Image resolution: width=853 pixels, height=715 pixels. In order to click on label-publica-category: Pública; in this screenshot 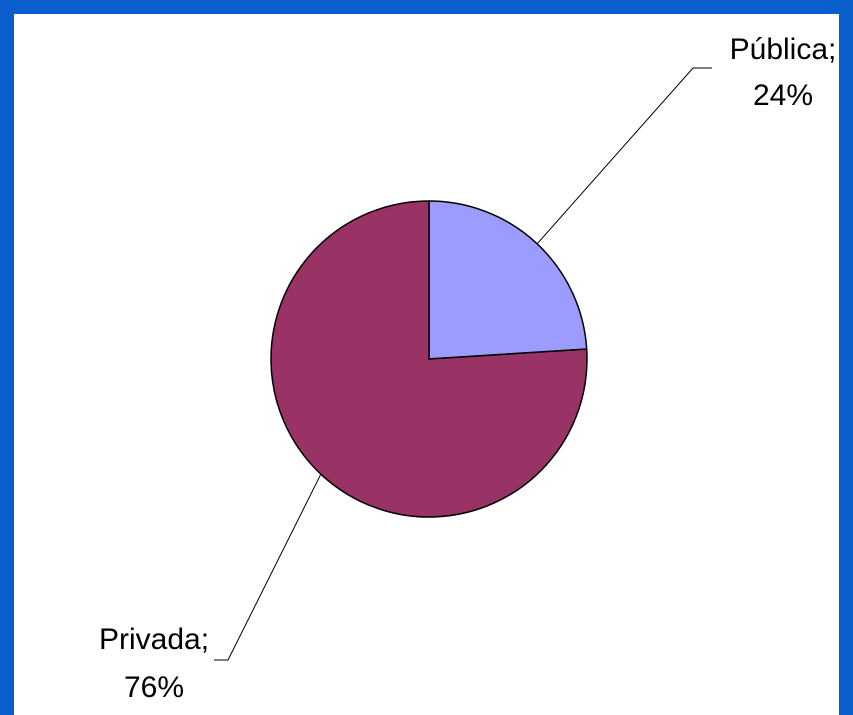, I will do `click(783, 49)`.